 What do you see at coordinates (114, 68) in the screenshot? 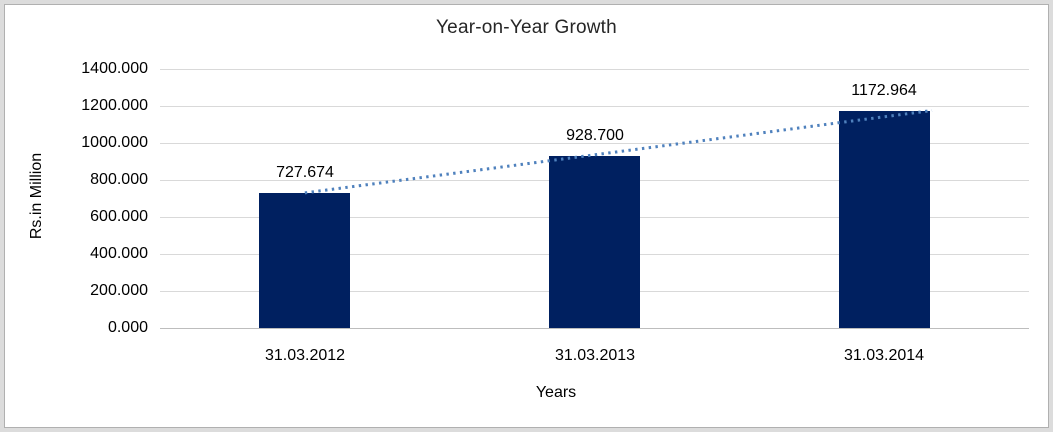
I see `y-tick-label: 1400.000` at bounding box center [114, 68].